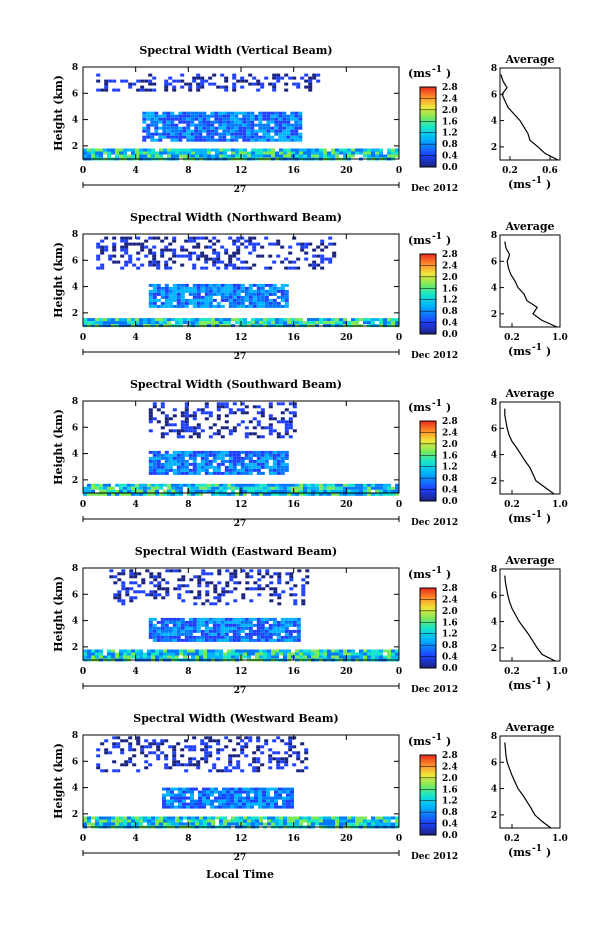 The image size is (616, 929). I want to click on x-tick-label: 0, so click(399, 672).